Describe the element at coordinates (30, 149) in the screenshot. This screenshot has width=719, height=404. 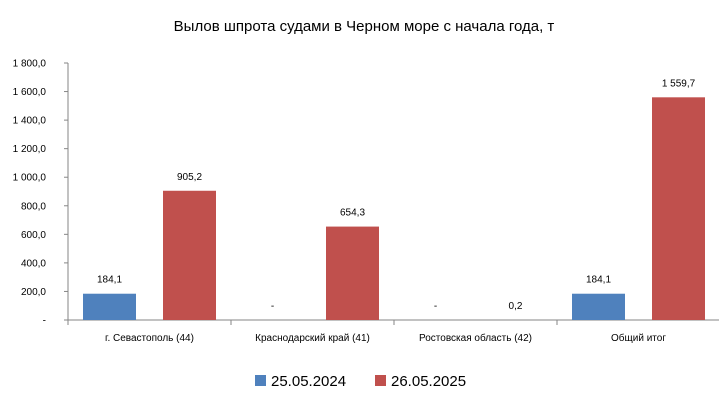
I see `y-tick-label: 1 200,0` at that location.